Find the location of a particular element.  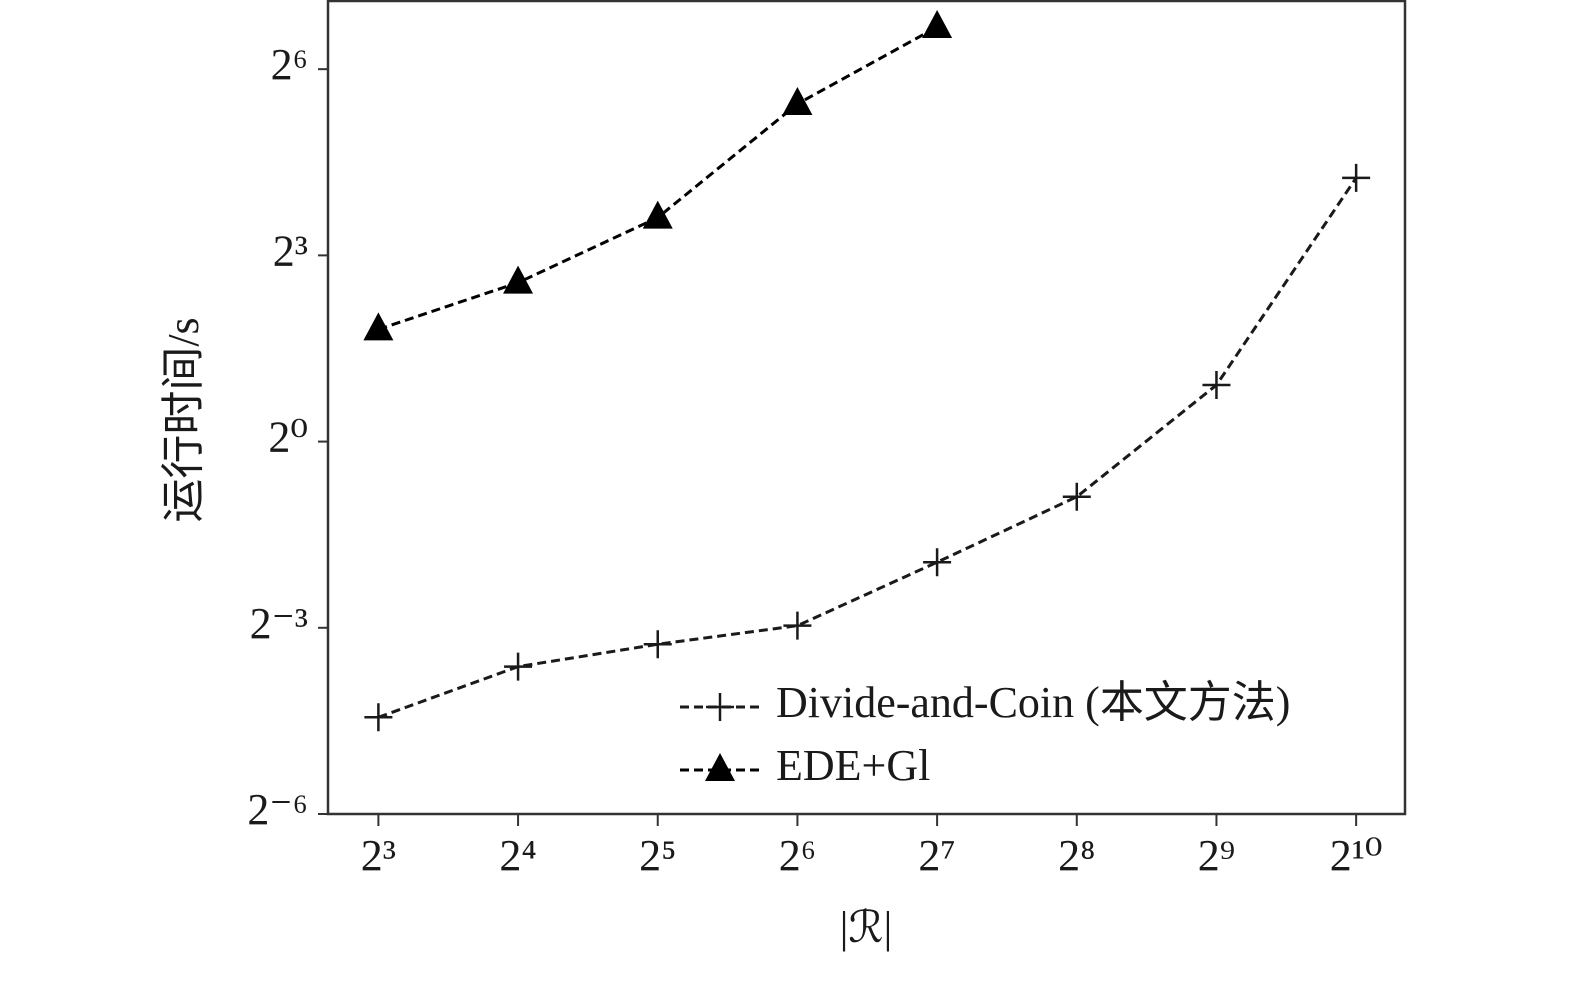

x-tick-label: 2⁵ is located at coordinates (657, 855).